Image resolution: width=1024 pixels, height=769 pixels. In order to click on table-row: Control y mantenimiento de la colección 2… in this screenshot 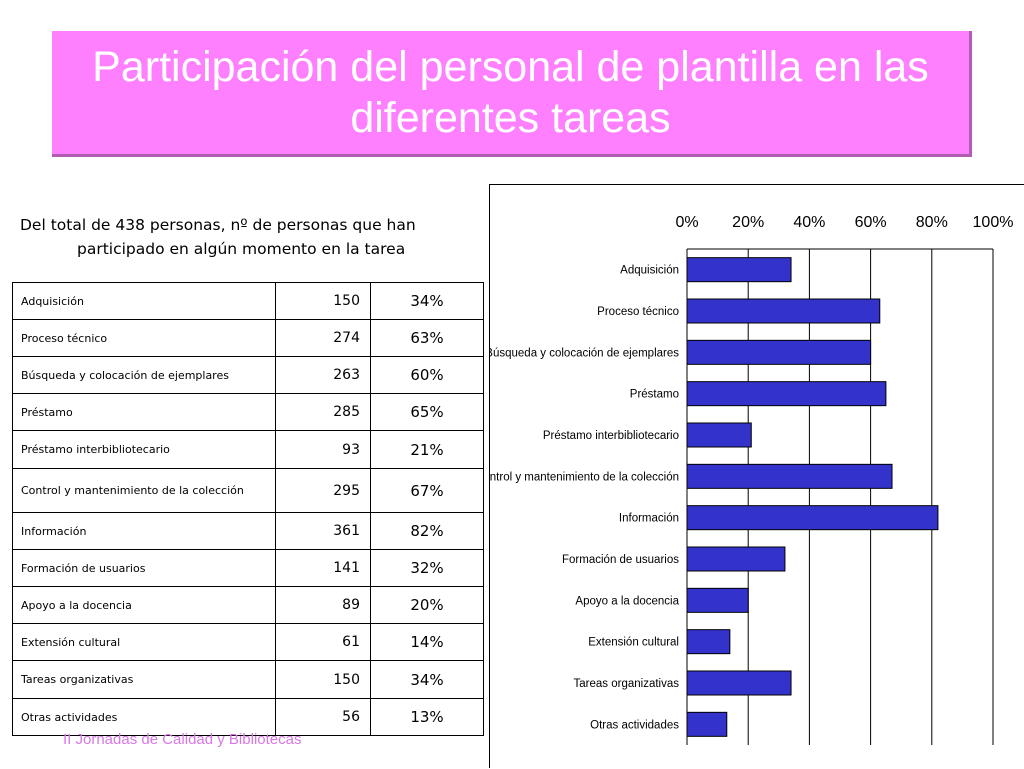, I will do `click(248, 490)`.